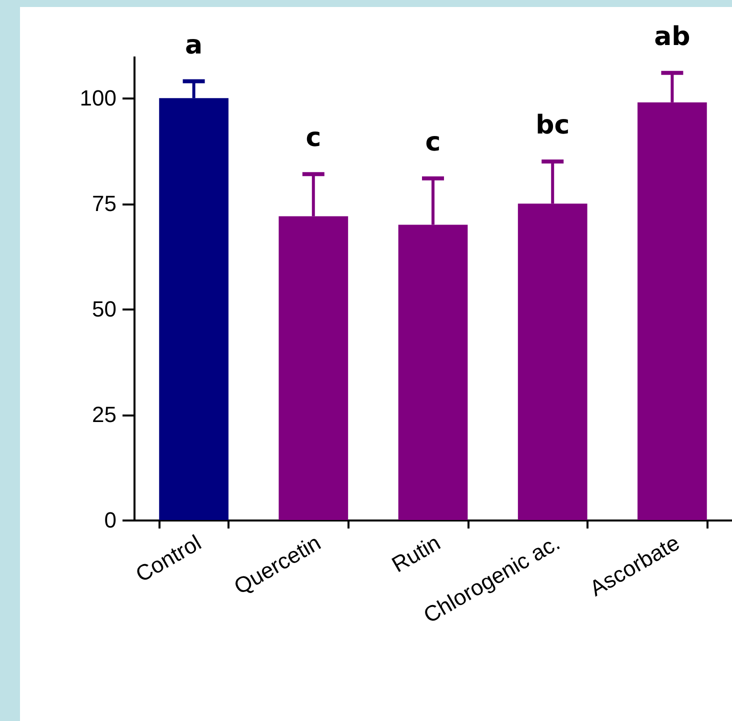  What do you see at coordinates (194, 45) in the screenshot?
I see `annotation: a` at bounding box center [194, 45].